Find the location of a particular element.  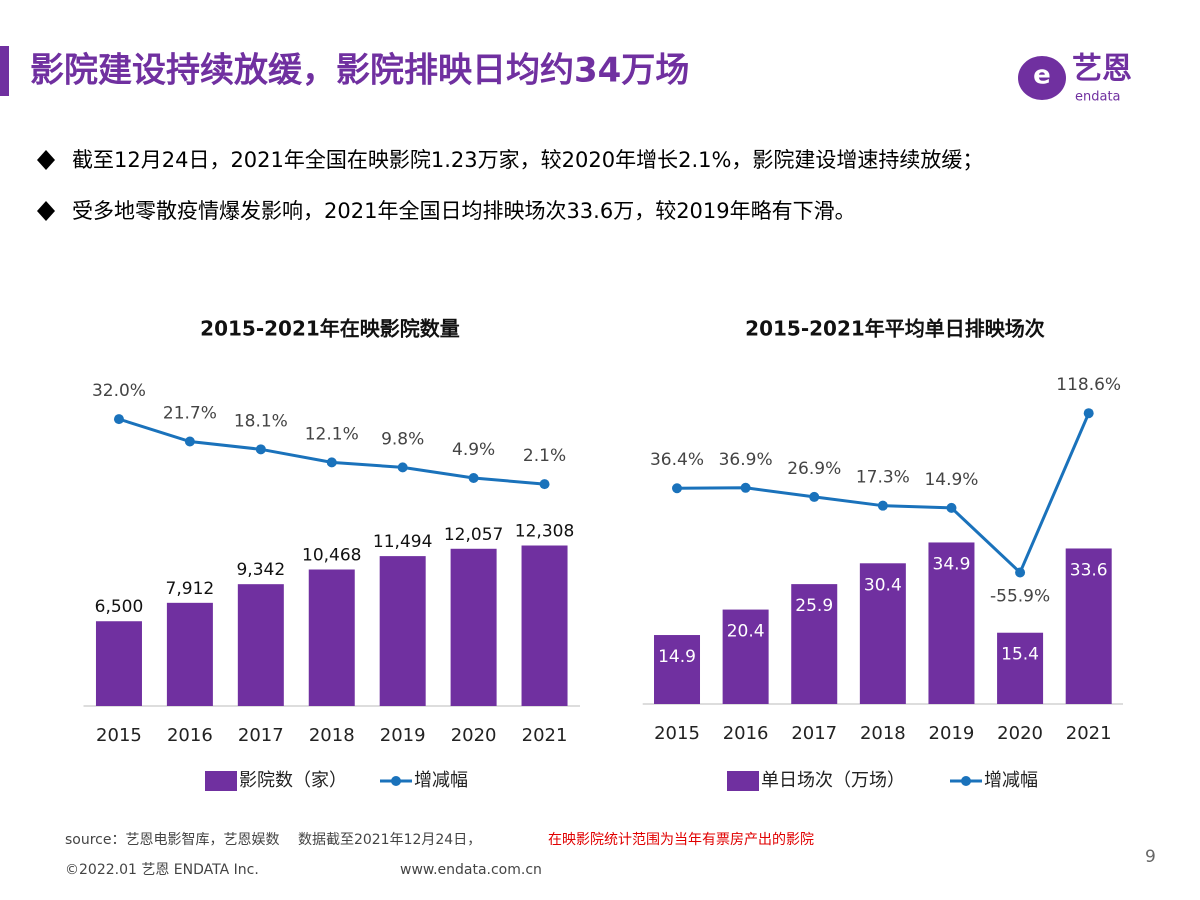

source: source：艺恩电影智库，艺恩娱数 数据截至2021年12月24日， is located at coordinates (273, 840).